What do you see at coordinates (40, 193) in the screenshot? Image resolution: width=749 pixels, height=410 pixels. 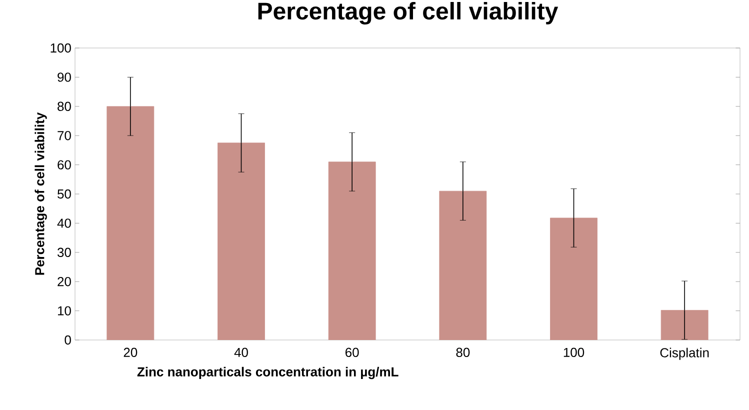 I see `y-axis-title: Percentage of cell viability` at bounding box center [40, 193].